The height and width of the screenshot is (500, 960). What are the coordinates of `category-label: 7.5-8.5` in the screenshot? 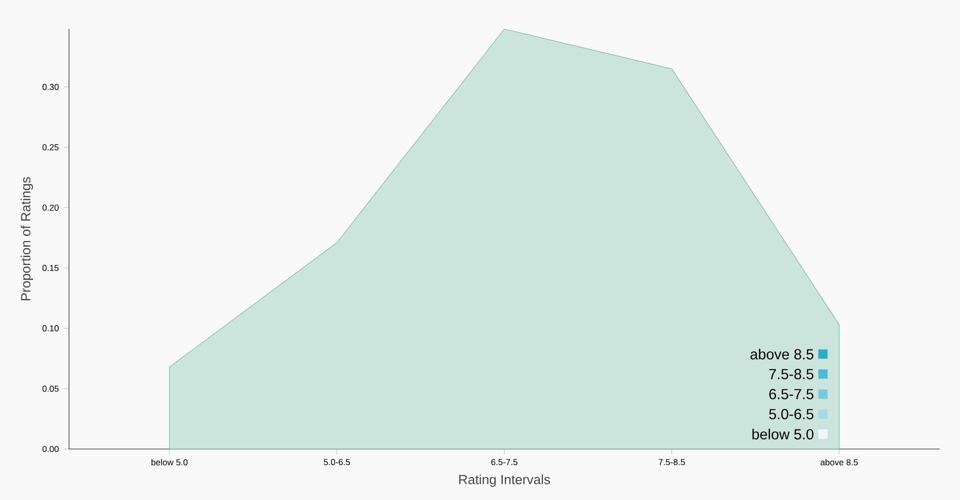 It's located at (791, 374).